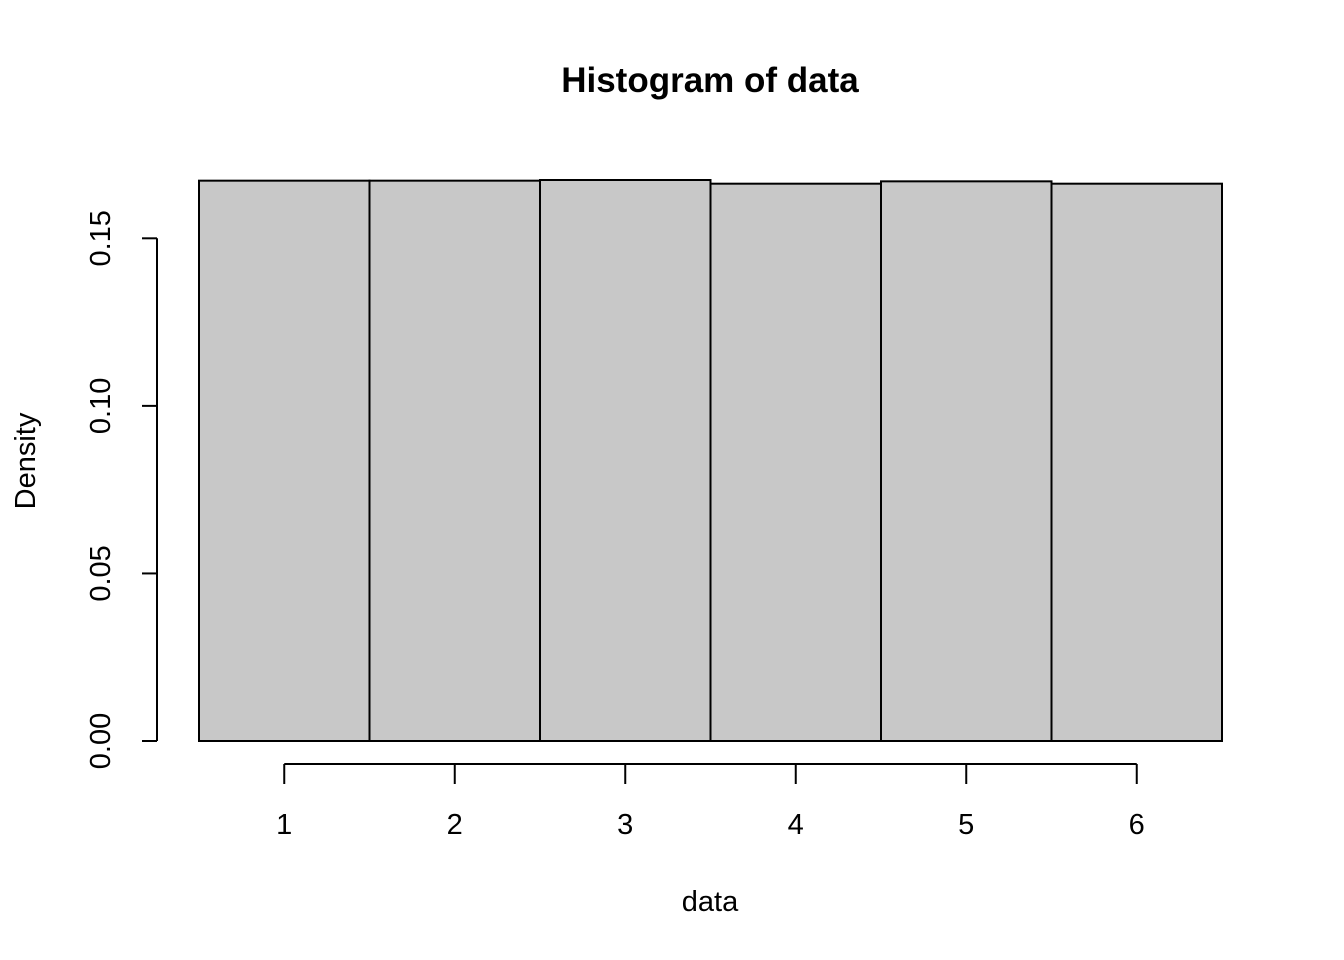 This screenshot has height=960, width=1344. What do you see at coordinates (625, 825) in the screenshot?
I see `x-tick-label: 3` at bounding box center [625, 825].